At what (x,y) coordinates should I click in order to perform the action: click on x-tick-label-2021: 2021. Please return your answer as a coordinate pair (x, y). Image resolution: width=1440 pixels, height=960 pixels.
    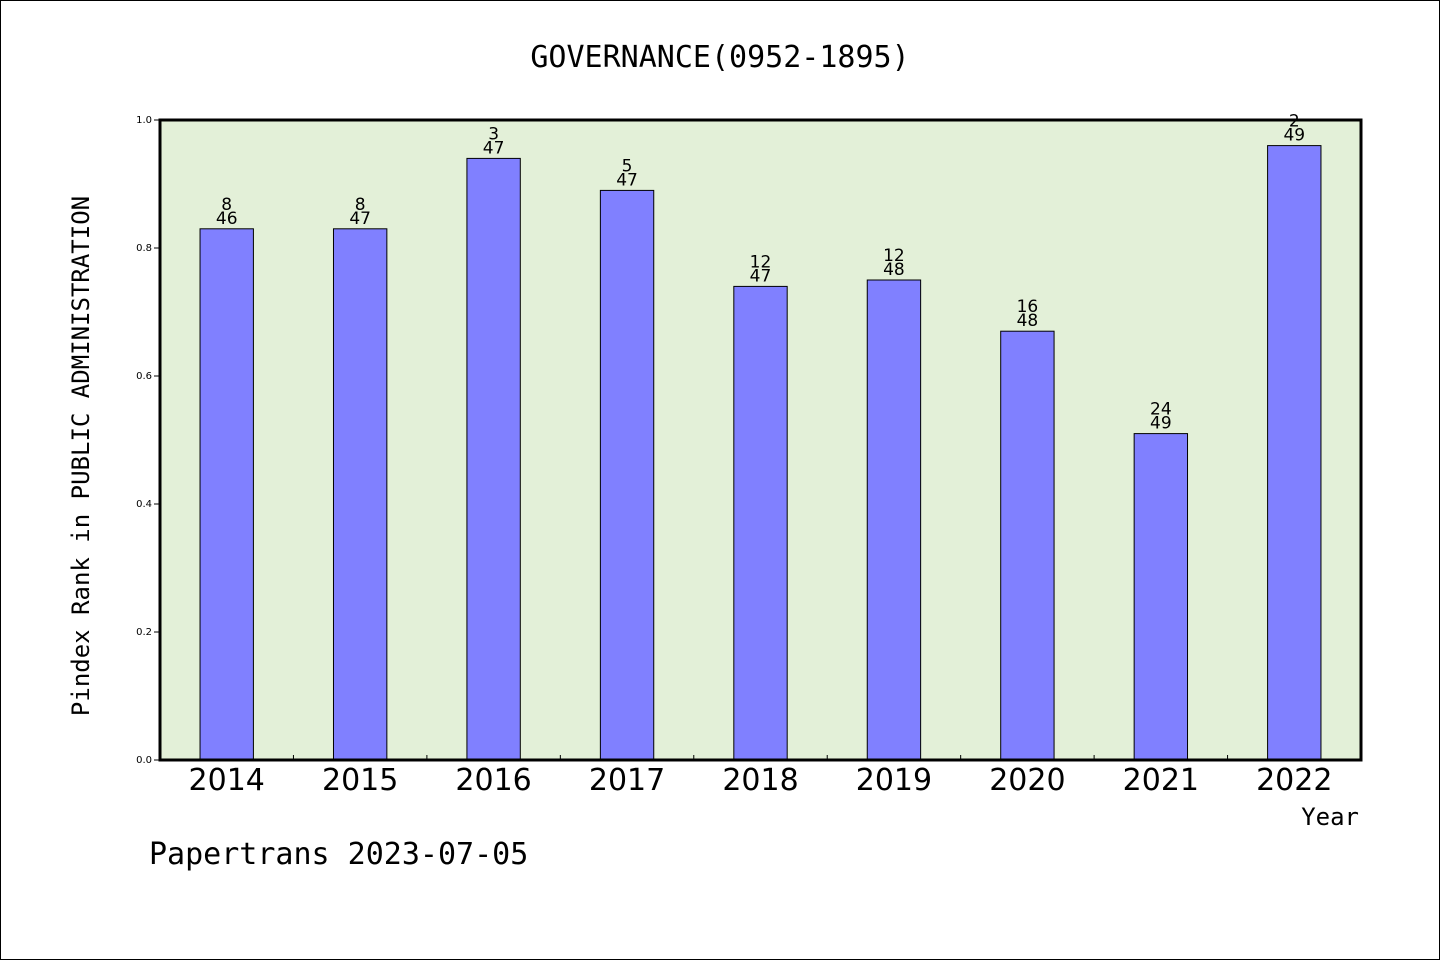
    Looking at the image, I should click on (1161, 780).